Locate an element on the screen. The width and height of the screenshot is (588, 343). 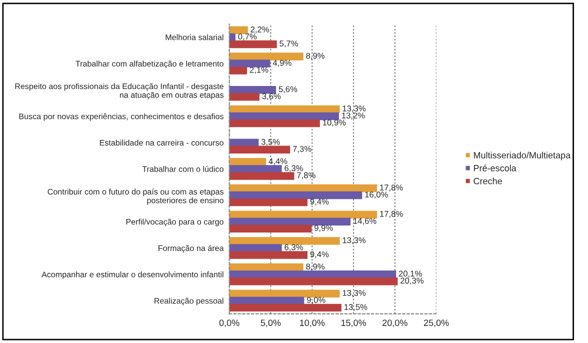
y-tick-label: Acompanhar e estimular o desenvolvimento infantil is located at coordinates (133, 275).